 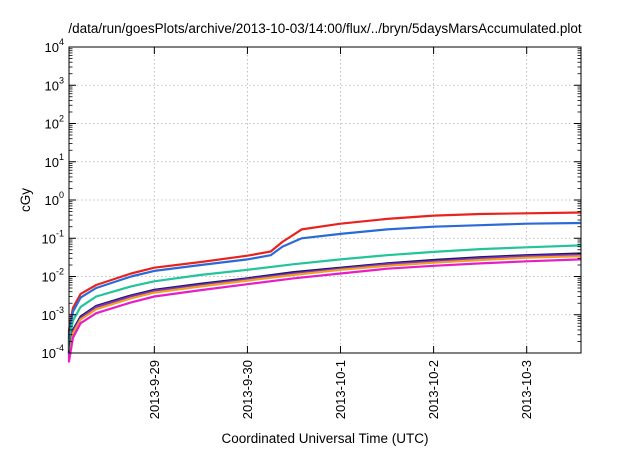 What do you see at coordinates (433, 389) in the screenshot?
I see `x-tick-label: 2013-10-2` at bounding box center [433, 389].